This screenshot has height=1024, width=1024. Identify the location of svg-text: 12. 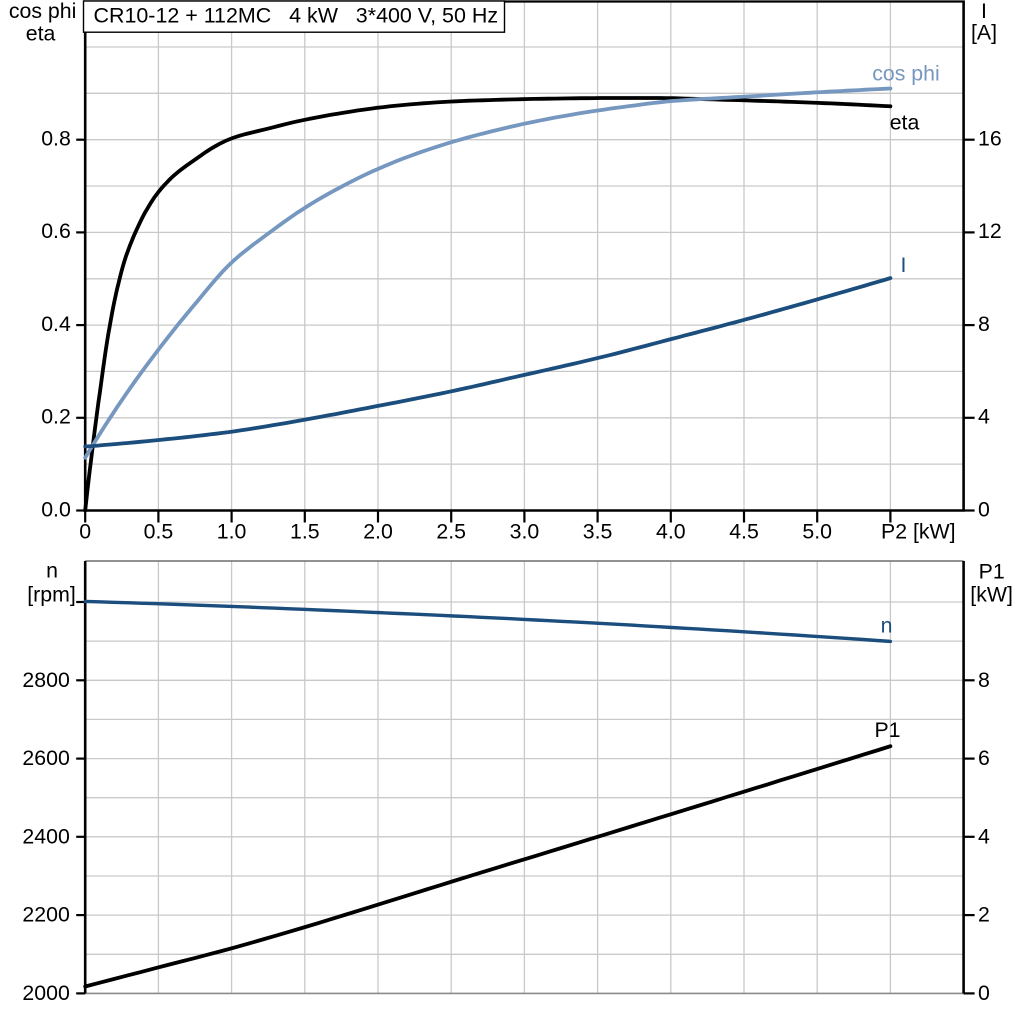
(990, 231).